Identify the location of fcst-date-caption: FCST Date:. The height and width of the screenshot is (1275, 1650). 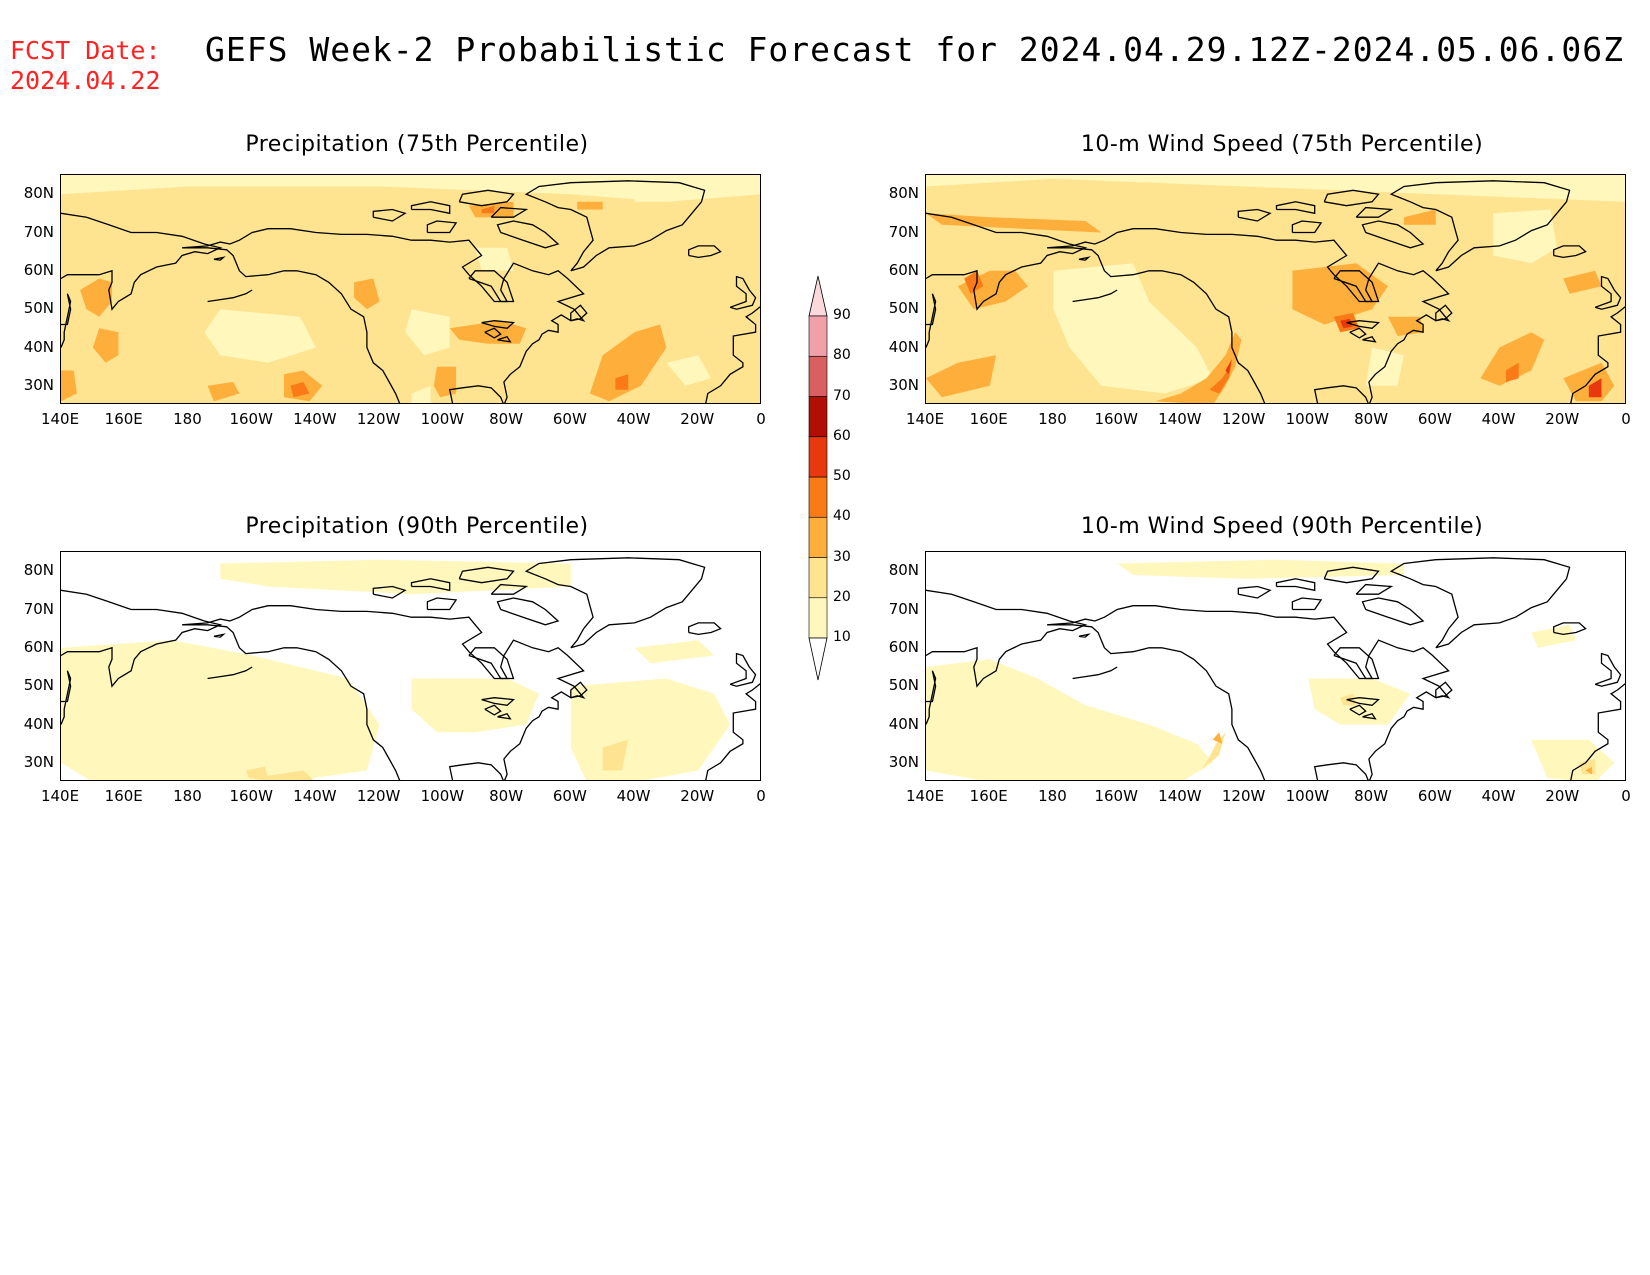
(85, 50).